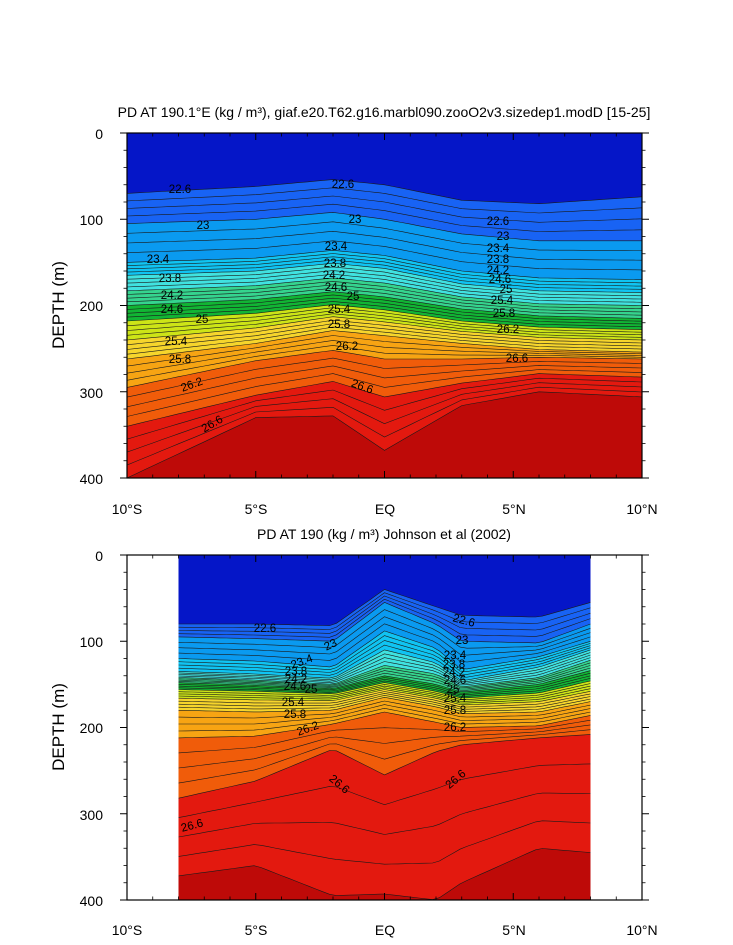  I want to click on top-y-tick-labels: 0 100 200 300 400, so click(92, 306).